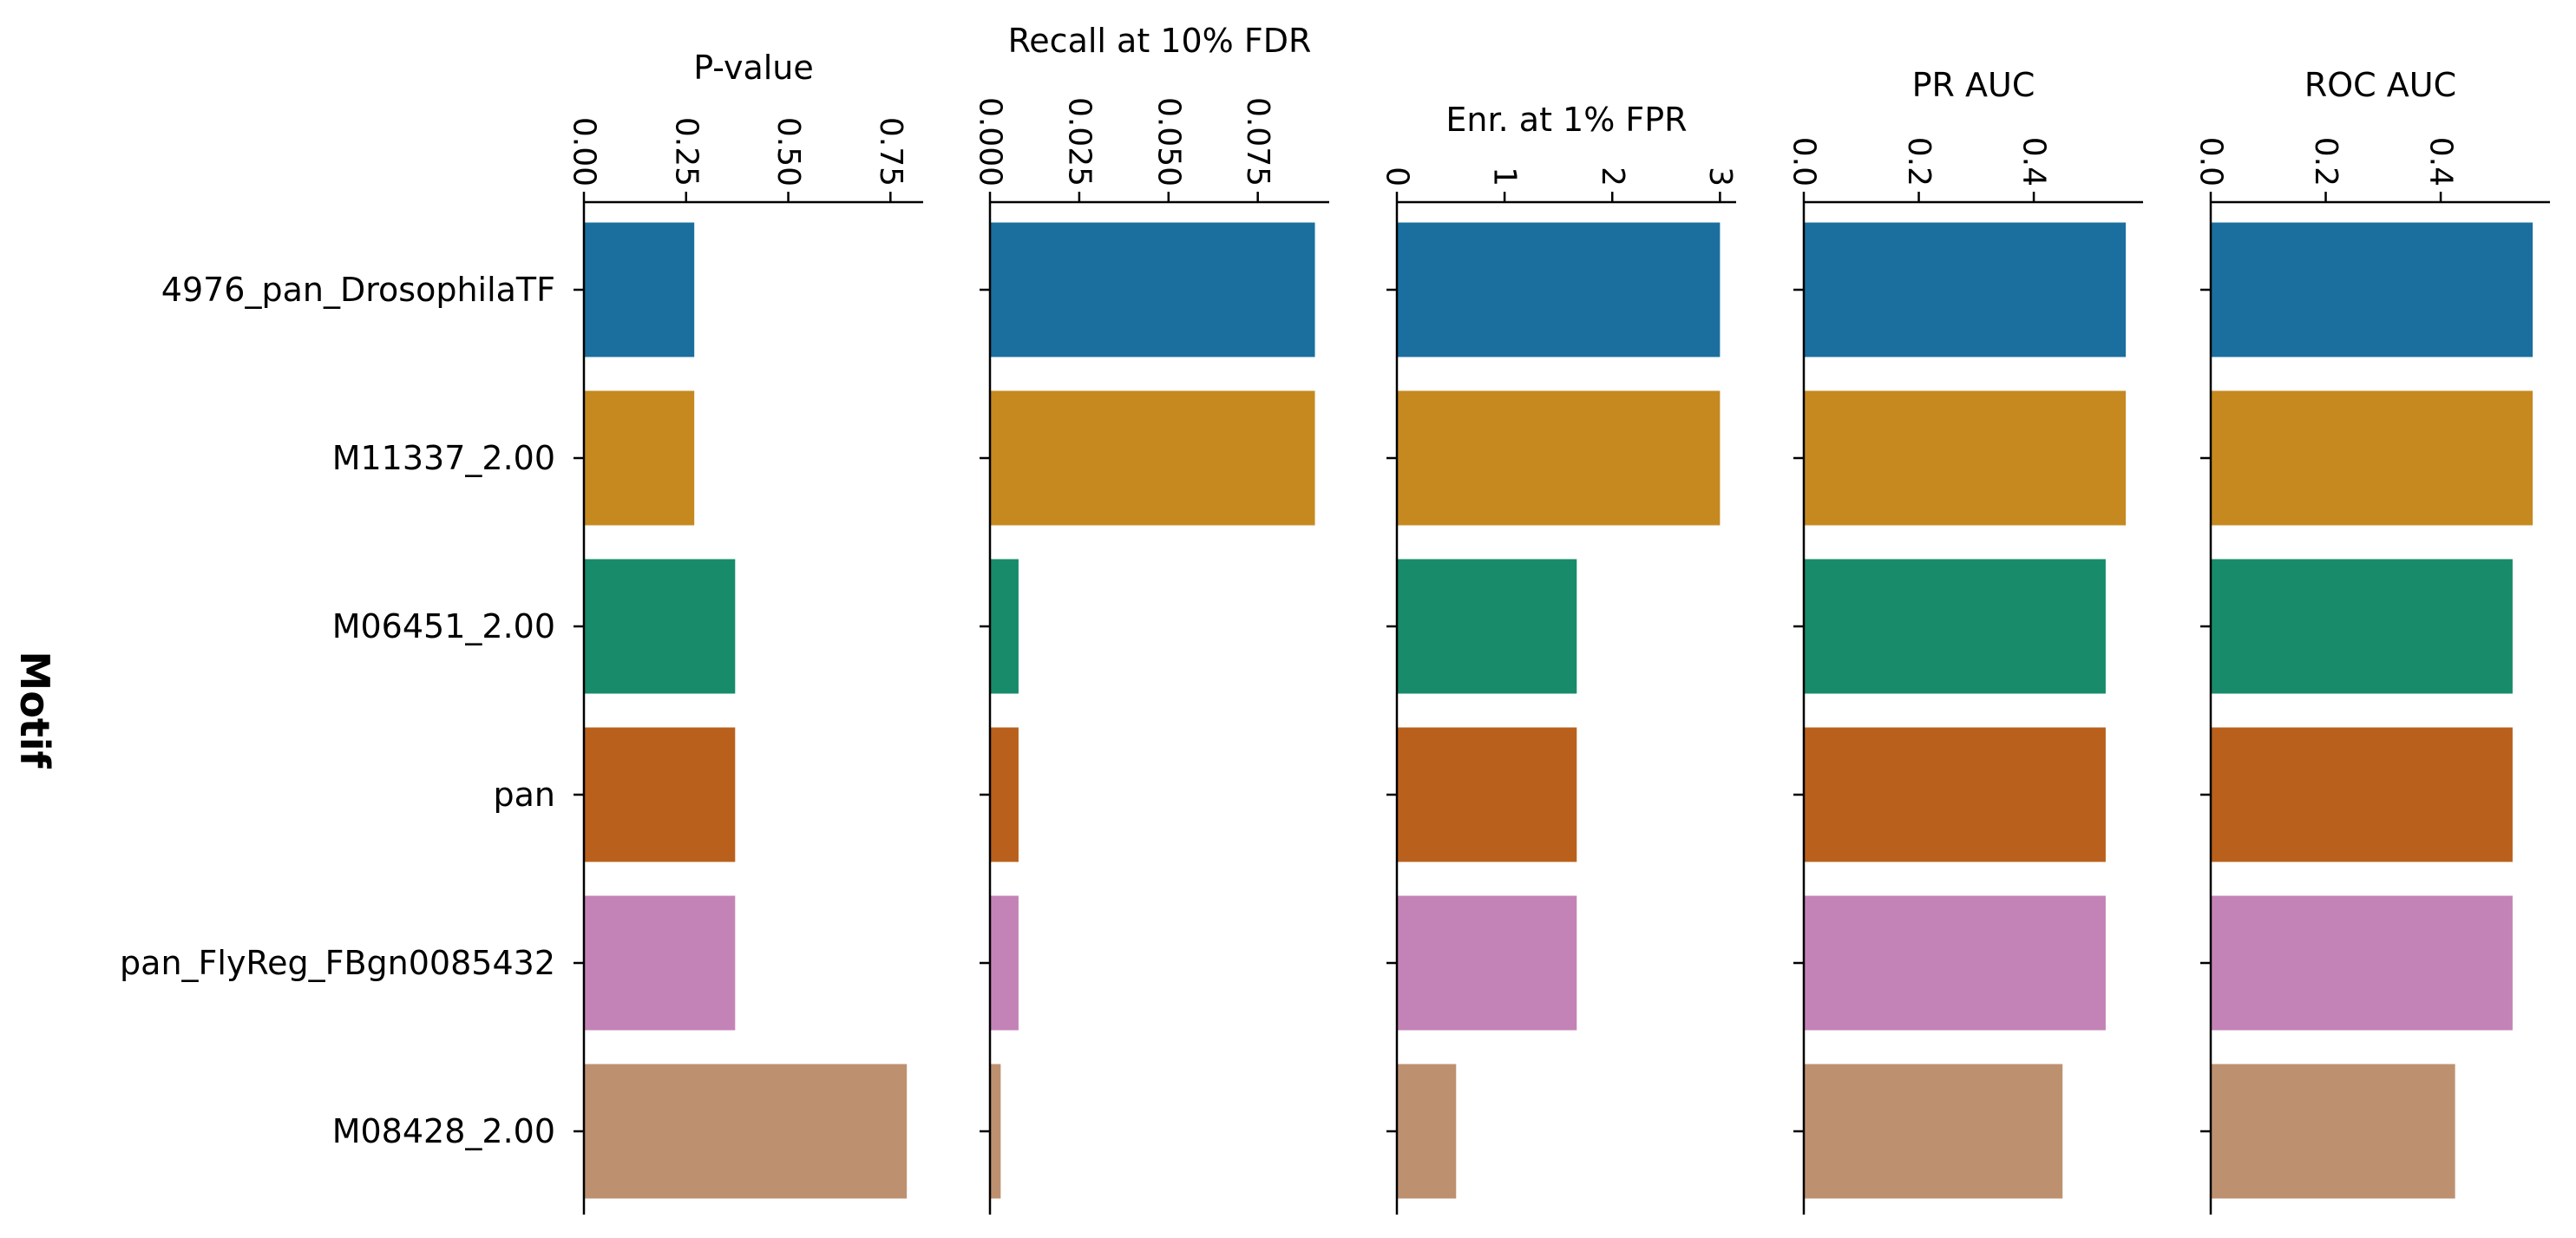 Image resolution: width=2576 pixels, height=1238 pixels. Describe the element at coordinates (1612, 177) in the screenshot. I see `x-tick-label: 2` at that location.